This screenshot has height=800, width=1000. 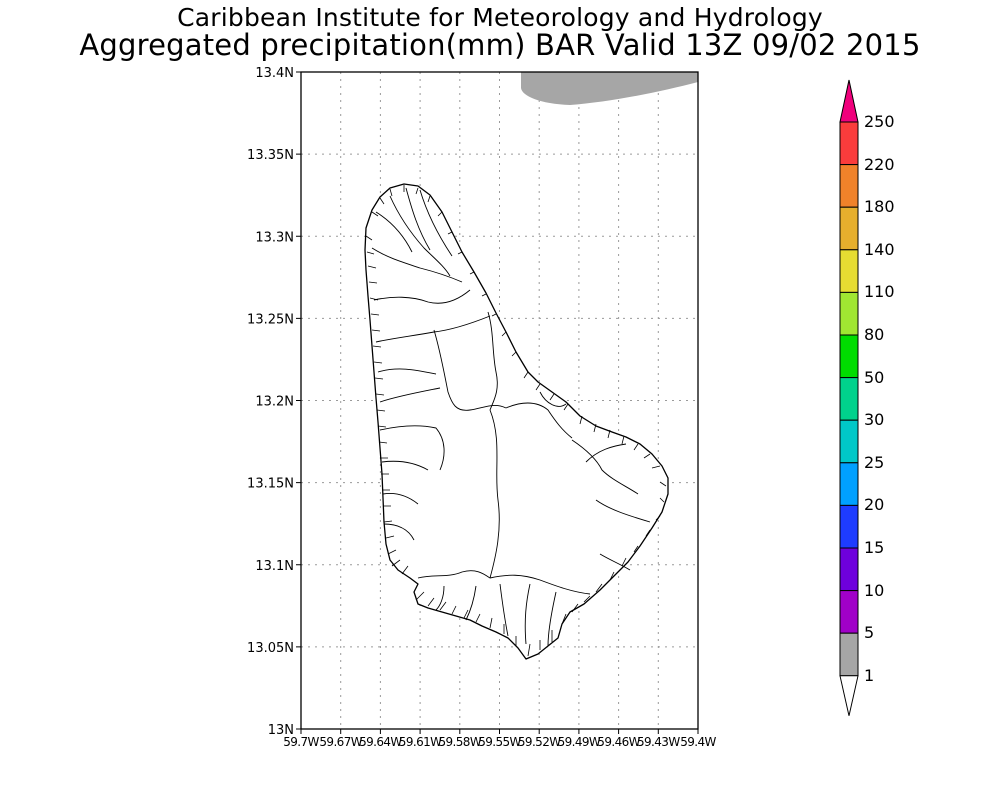 What do you see at coordinates (874, 420) in the screenshot?
I see `colorbar-label: 30` at bounding box center [874, 420].